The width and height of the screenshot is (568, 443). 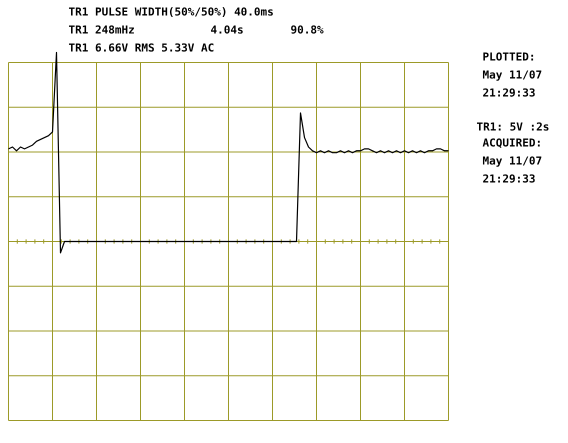 What do you see at coordinates (101, 30) in the screenshot?
I see `text: TR1 248mHz` at bounding box center [101, 30].